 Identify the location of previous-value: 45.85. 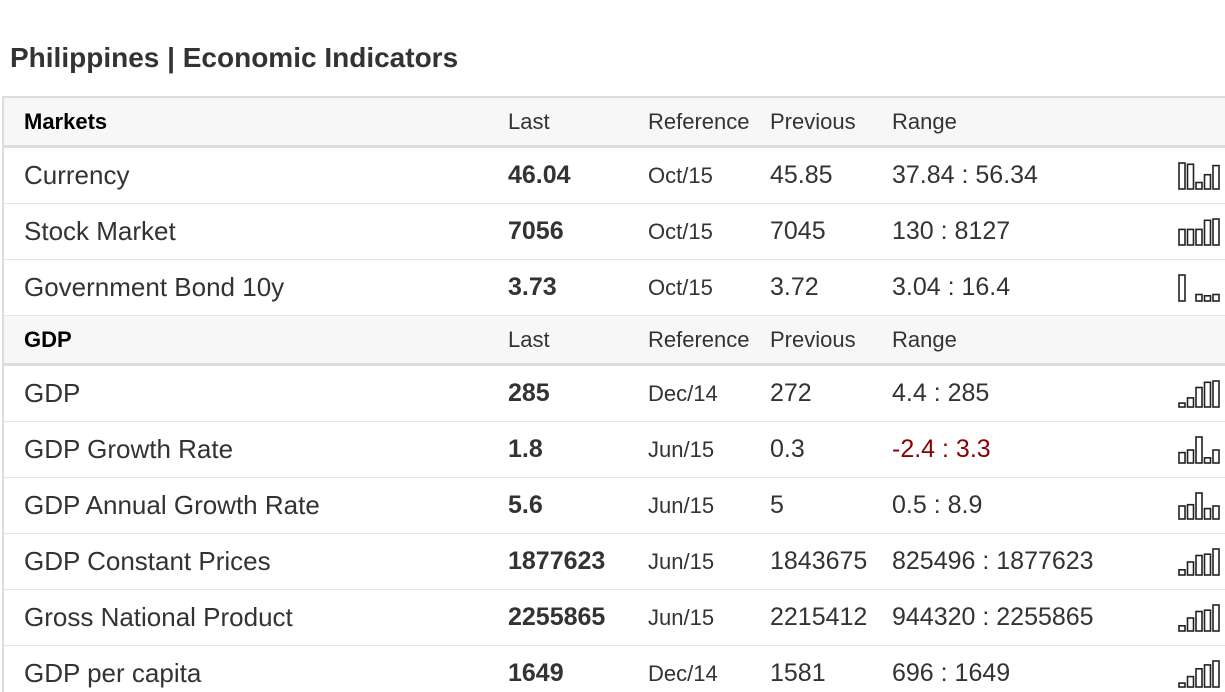
(801, 175).